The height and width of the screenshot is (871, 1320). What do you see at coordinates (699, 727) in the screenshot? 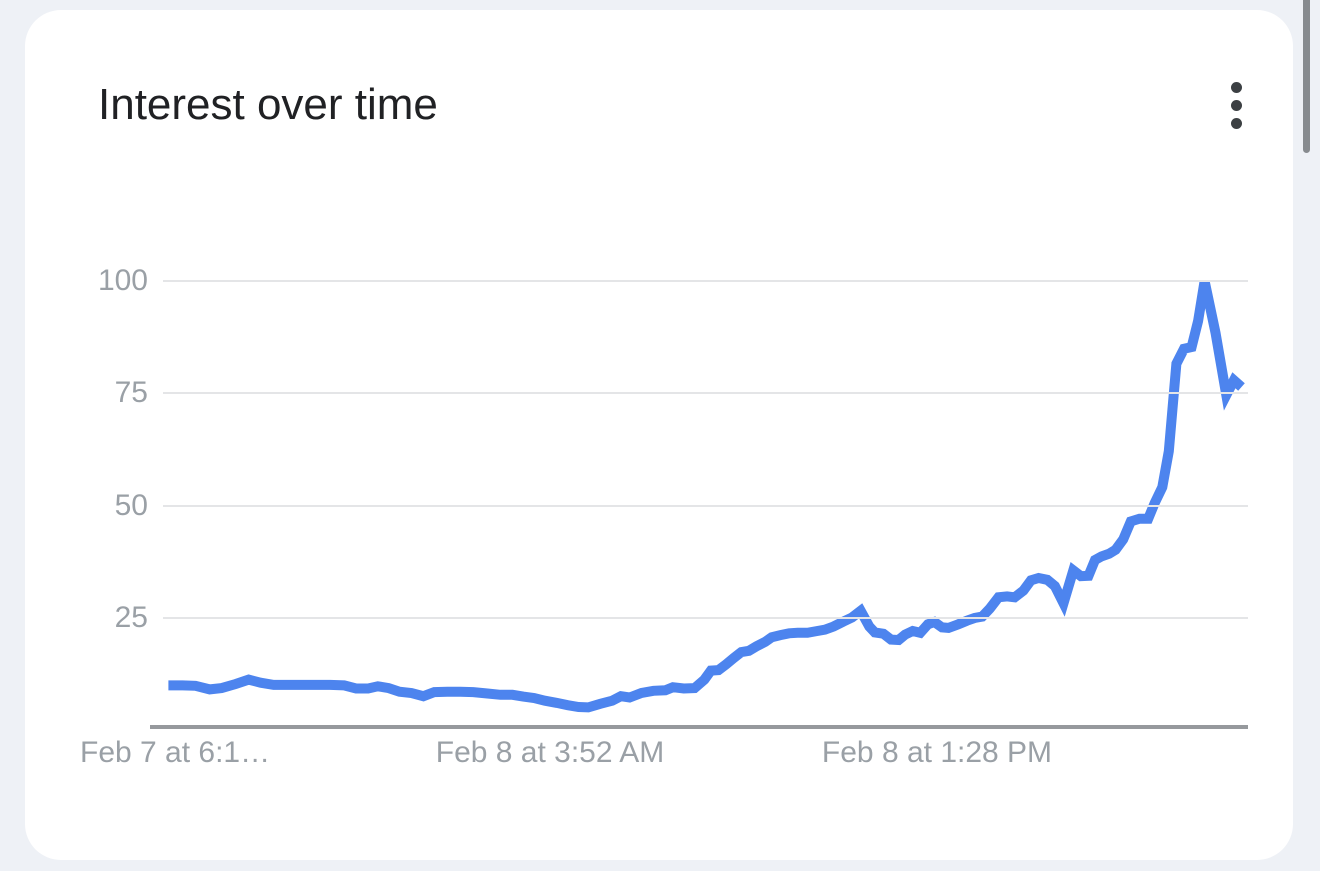
I see `x-axis-line` at bounding box center [699, 727].